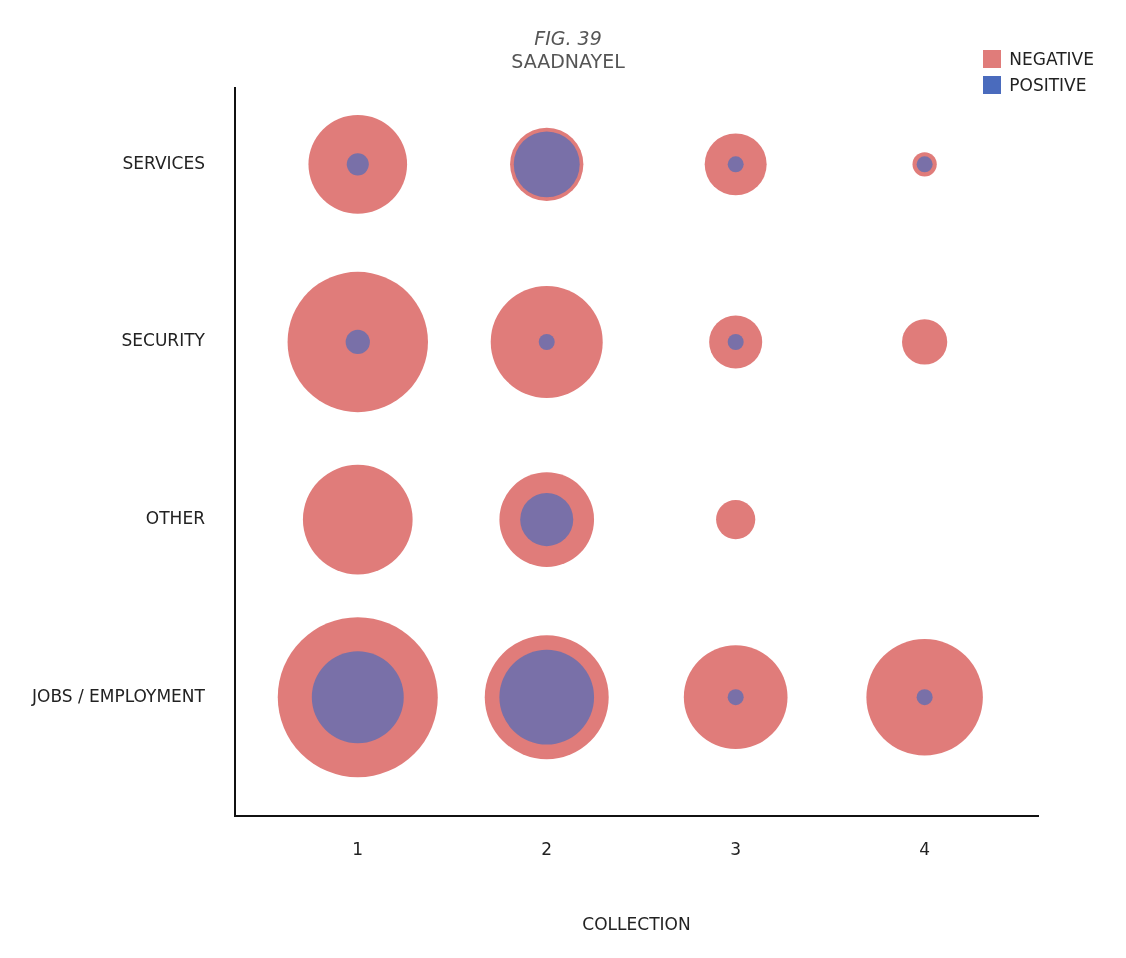  What do you see at coordinates (636, 924) in the screenshot?
I see `x-axis-title: COLLECTION` at bounding box center [636, 924].